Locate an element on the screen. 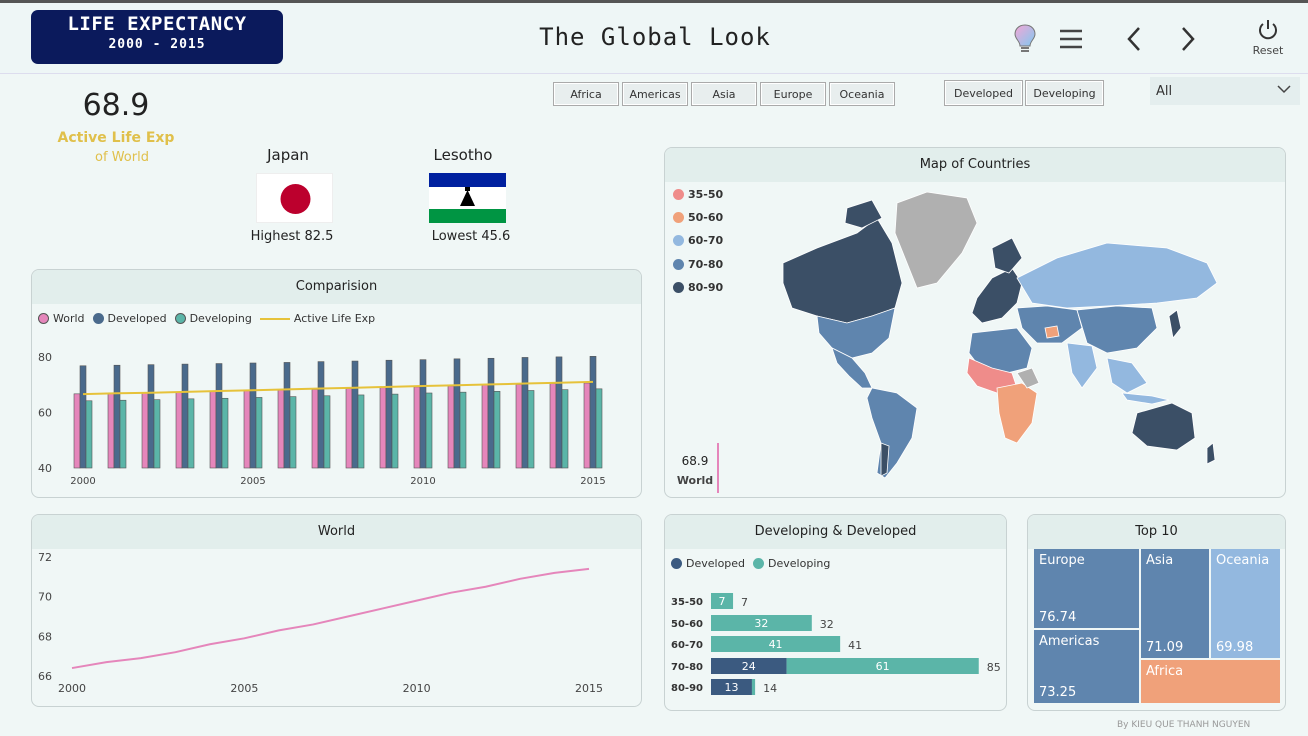 The height and width of the screenshot is (736, 1308). map-legend-item: 80-90 is located at coordinates (698, 287).